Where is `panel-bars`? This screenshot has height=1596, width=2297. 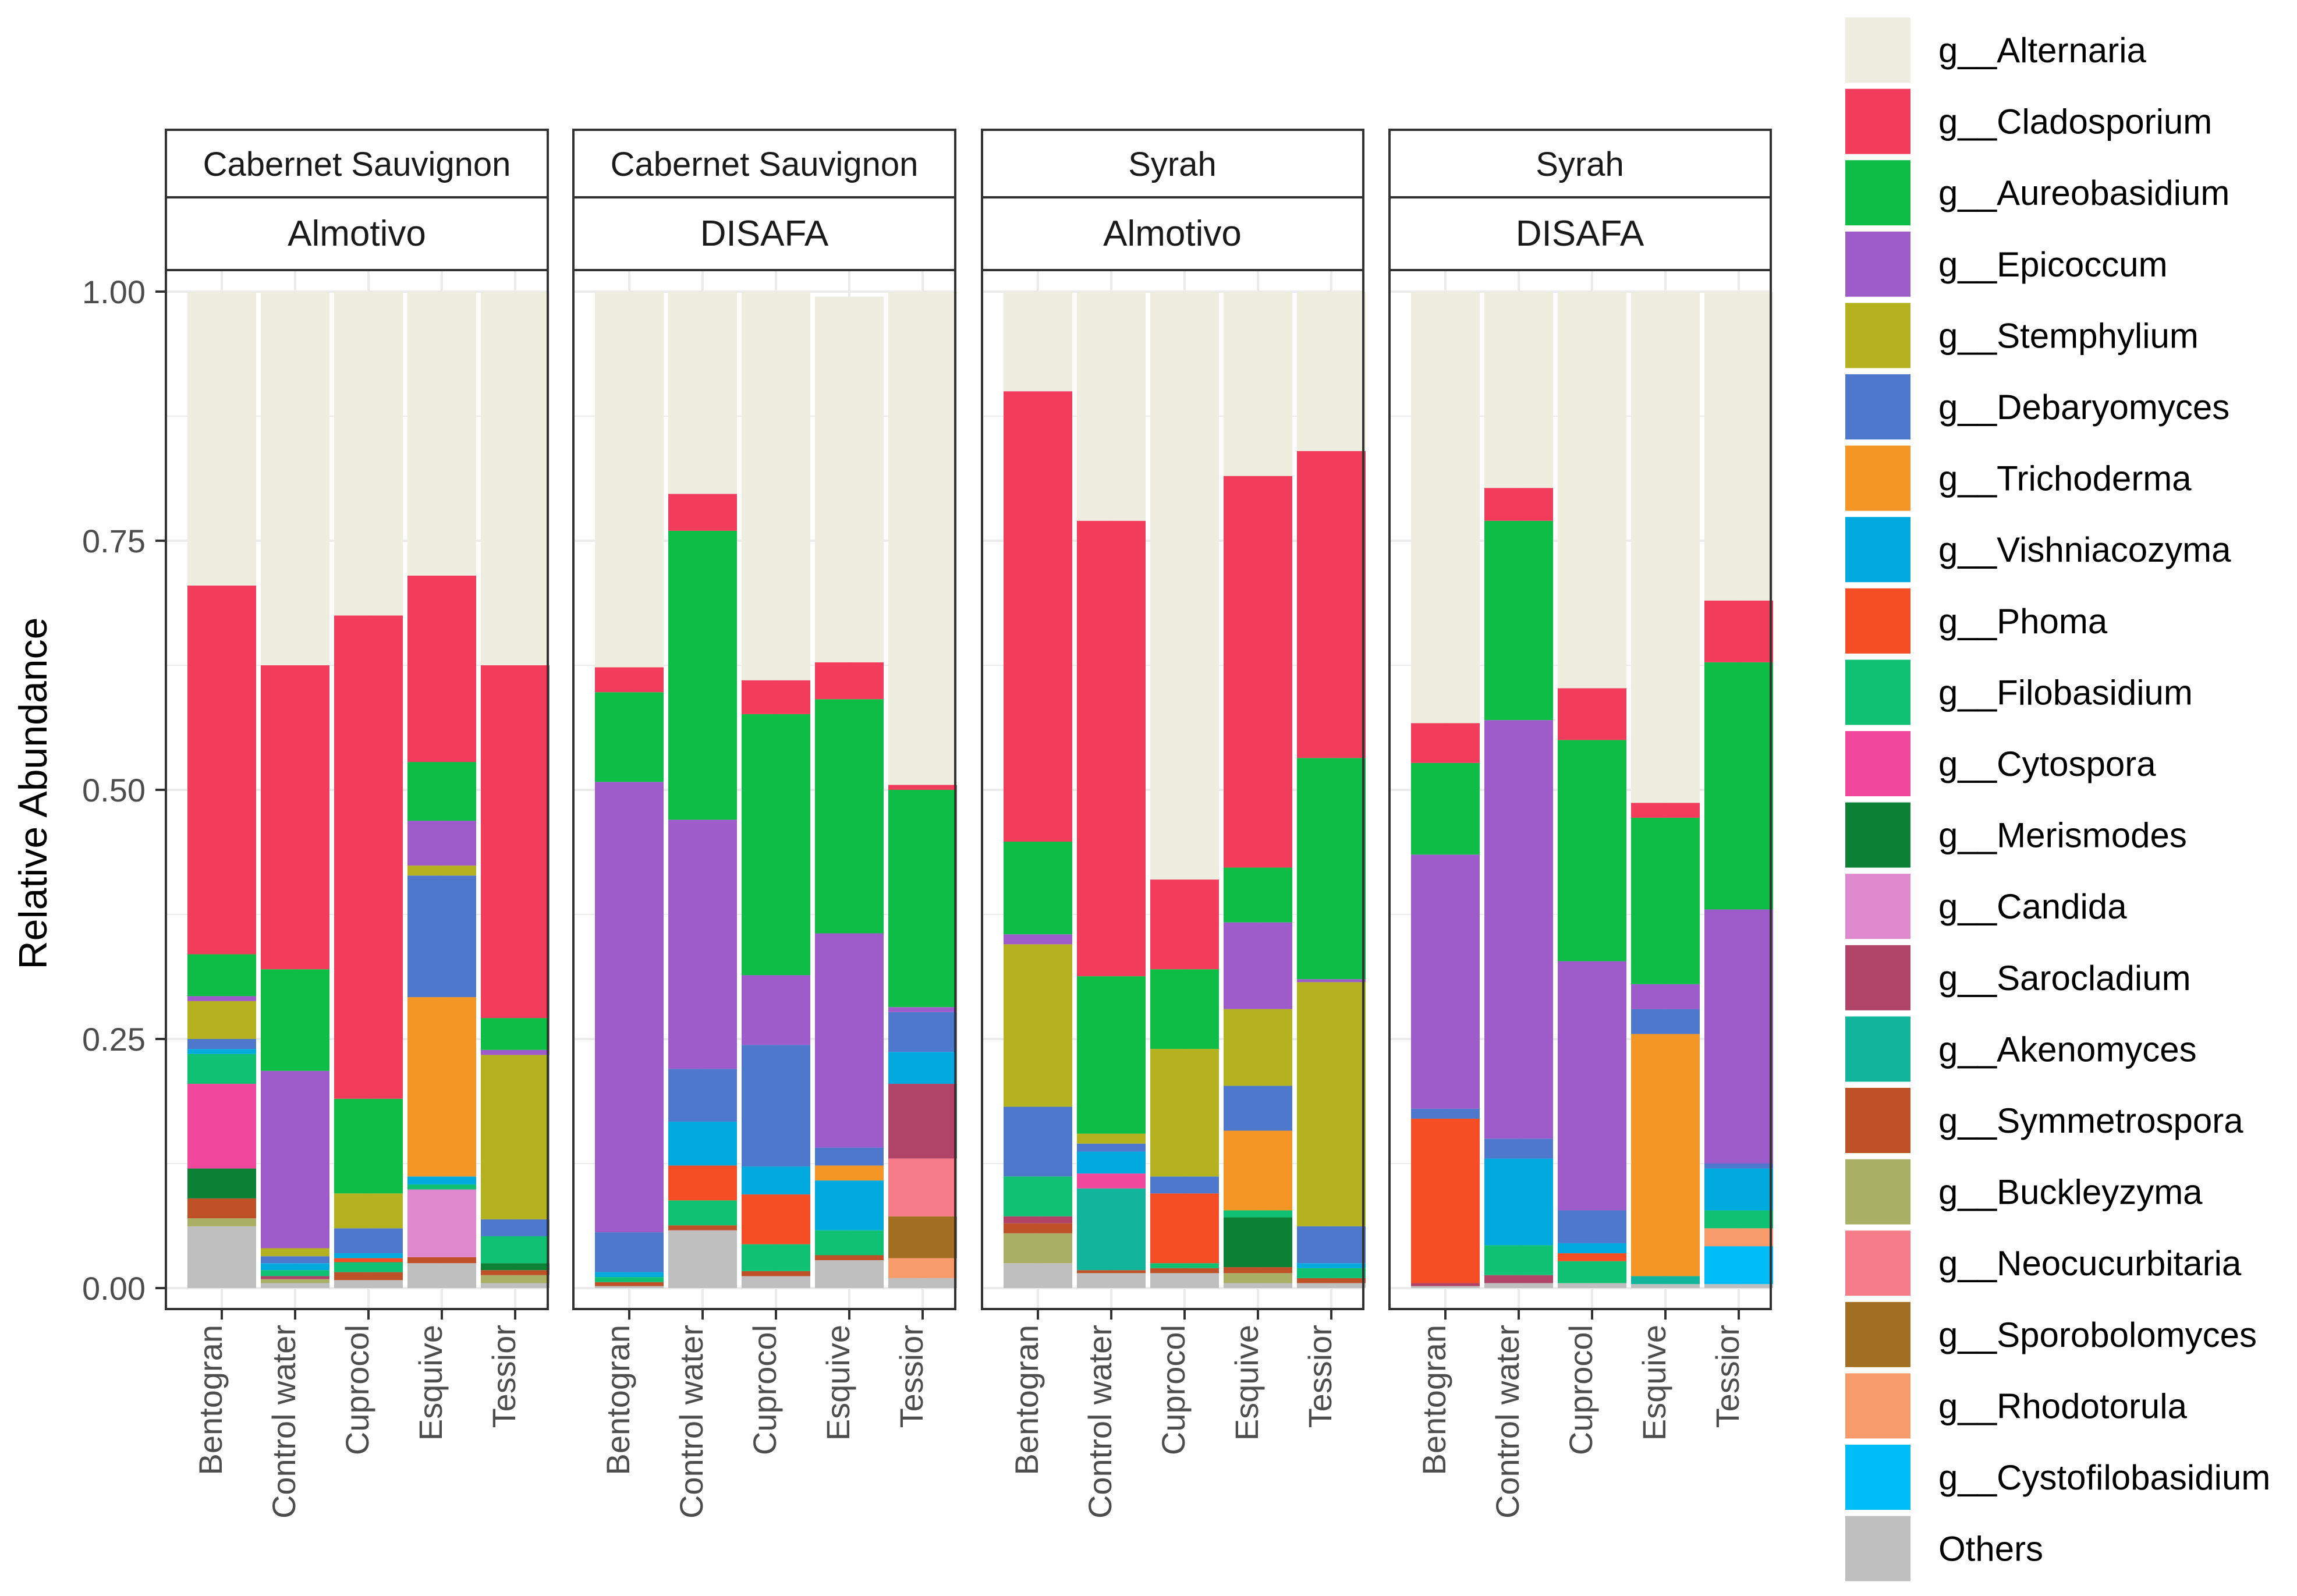
panel-bars is located at coordinates (776, 790).